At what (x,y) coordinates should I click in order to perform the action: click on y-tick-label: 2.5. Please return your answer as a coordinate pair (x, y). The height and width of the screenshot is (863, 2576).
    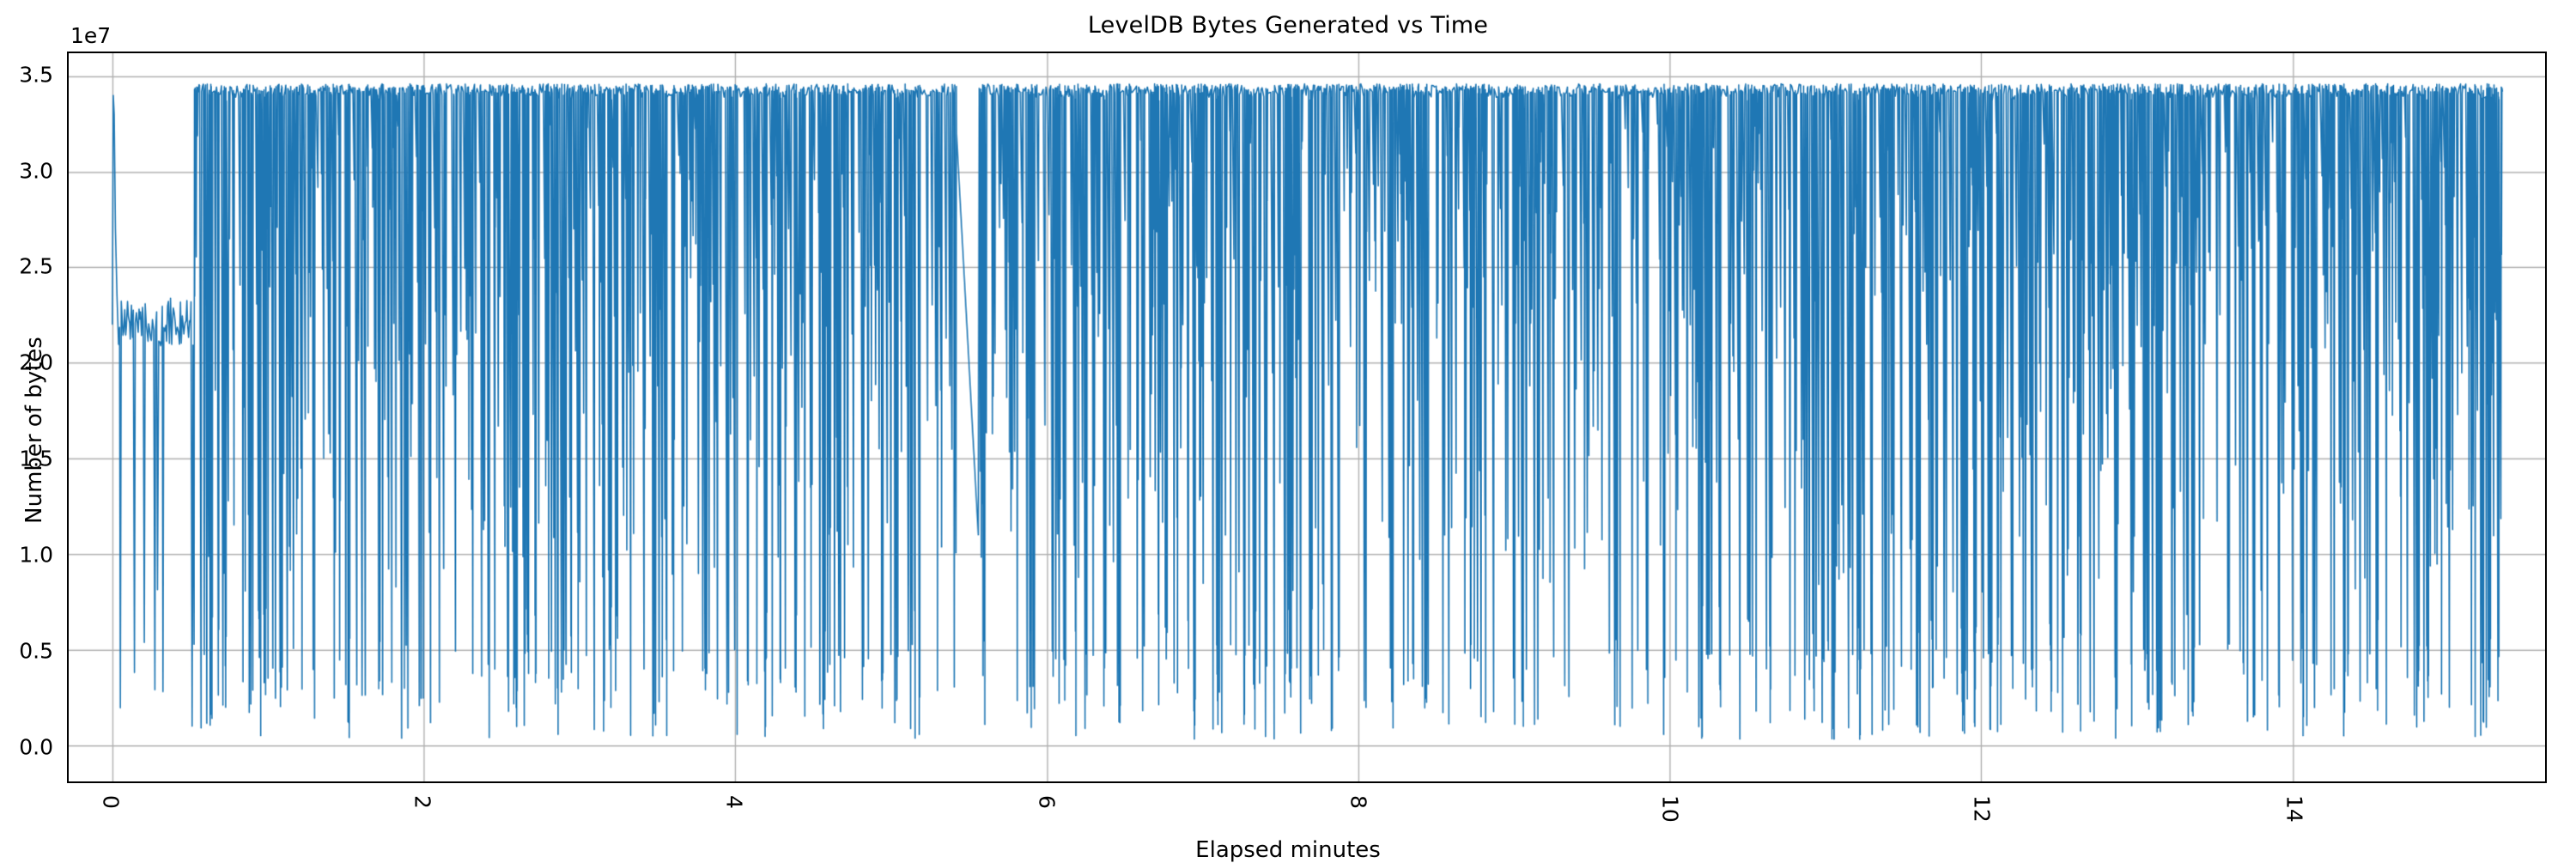
    Looking at the image, I should click on (36, 266).